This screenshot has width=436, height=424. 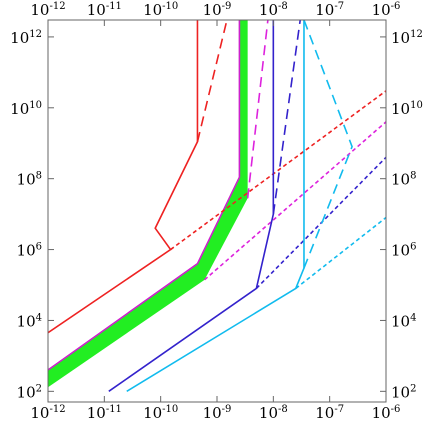 What do you see at coordinates (104, 413) in the screenshot?
I see `x-tick-label-bottom-1: 10⁻¹¹` at bounding box center [104, 413].